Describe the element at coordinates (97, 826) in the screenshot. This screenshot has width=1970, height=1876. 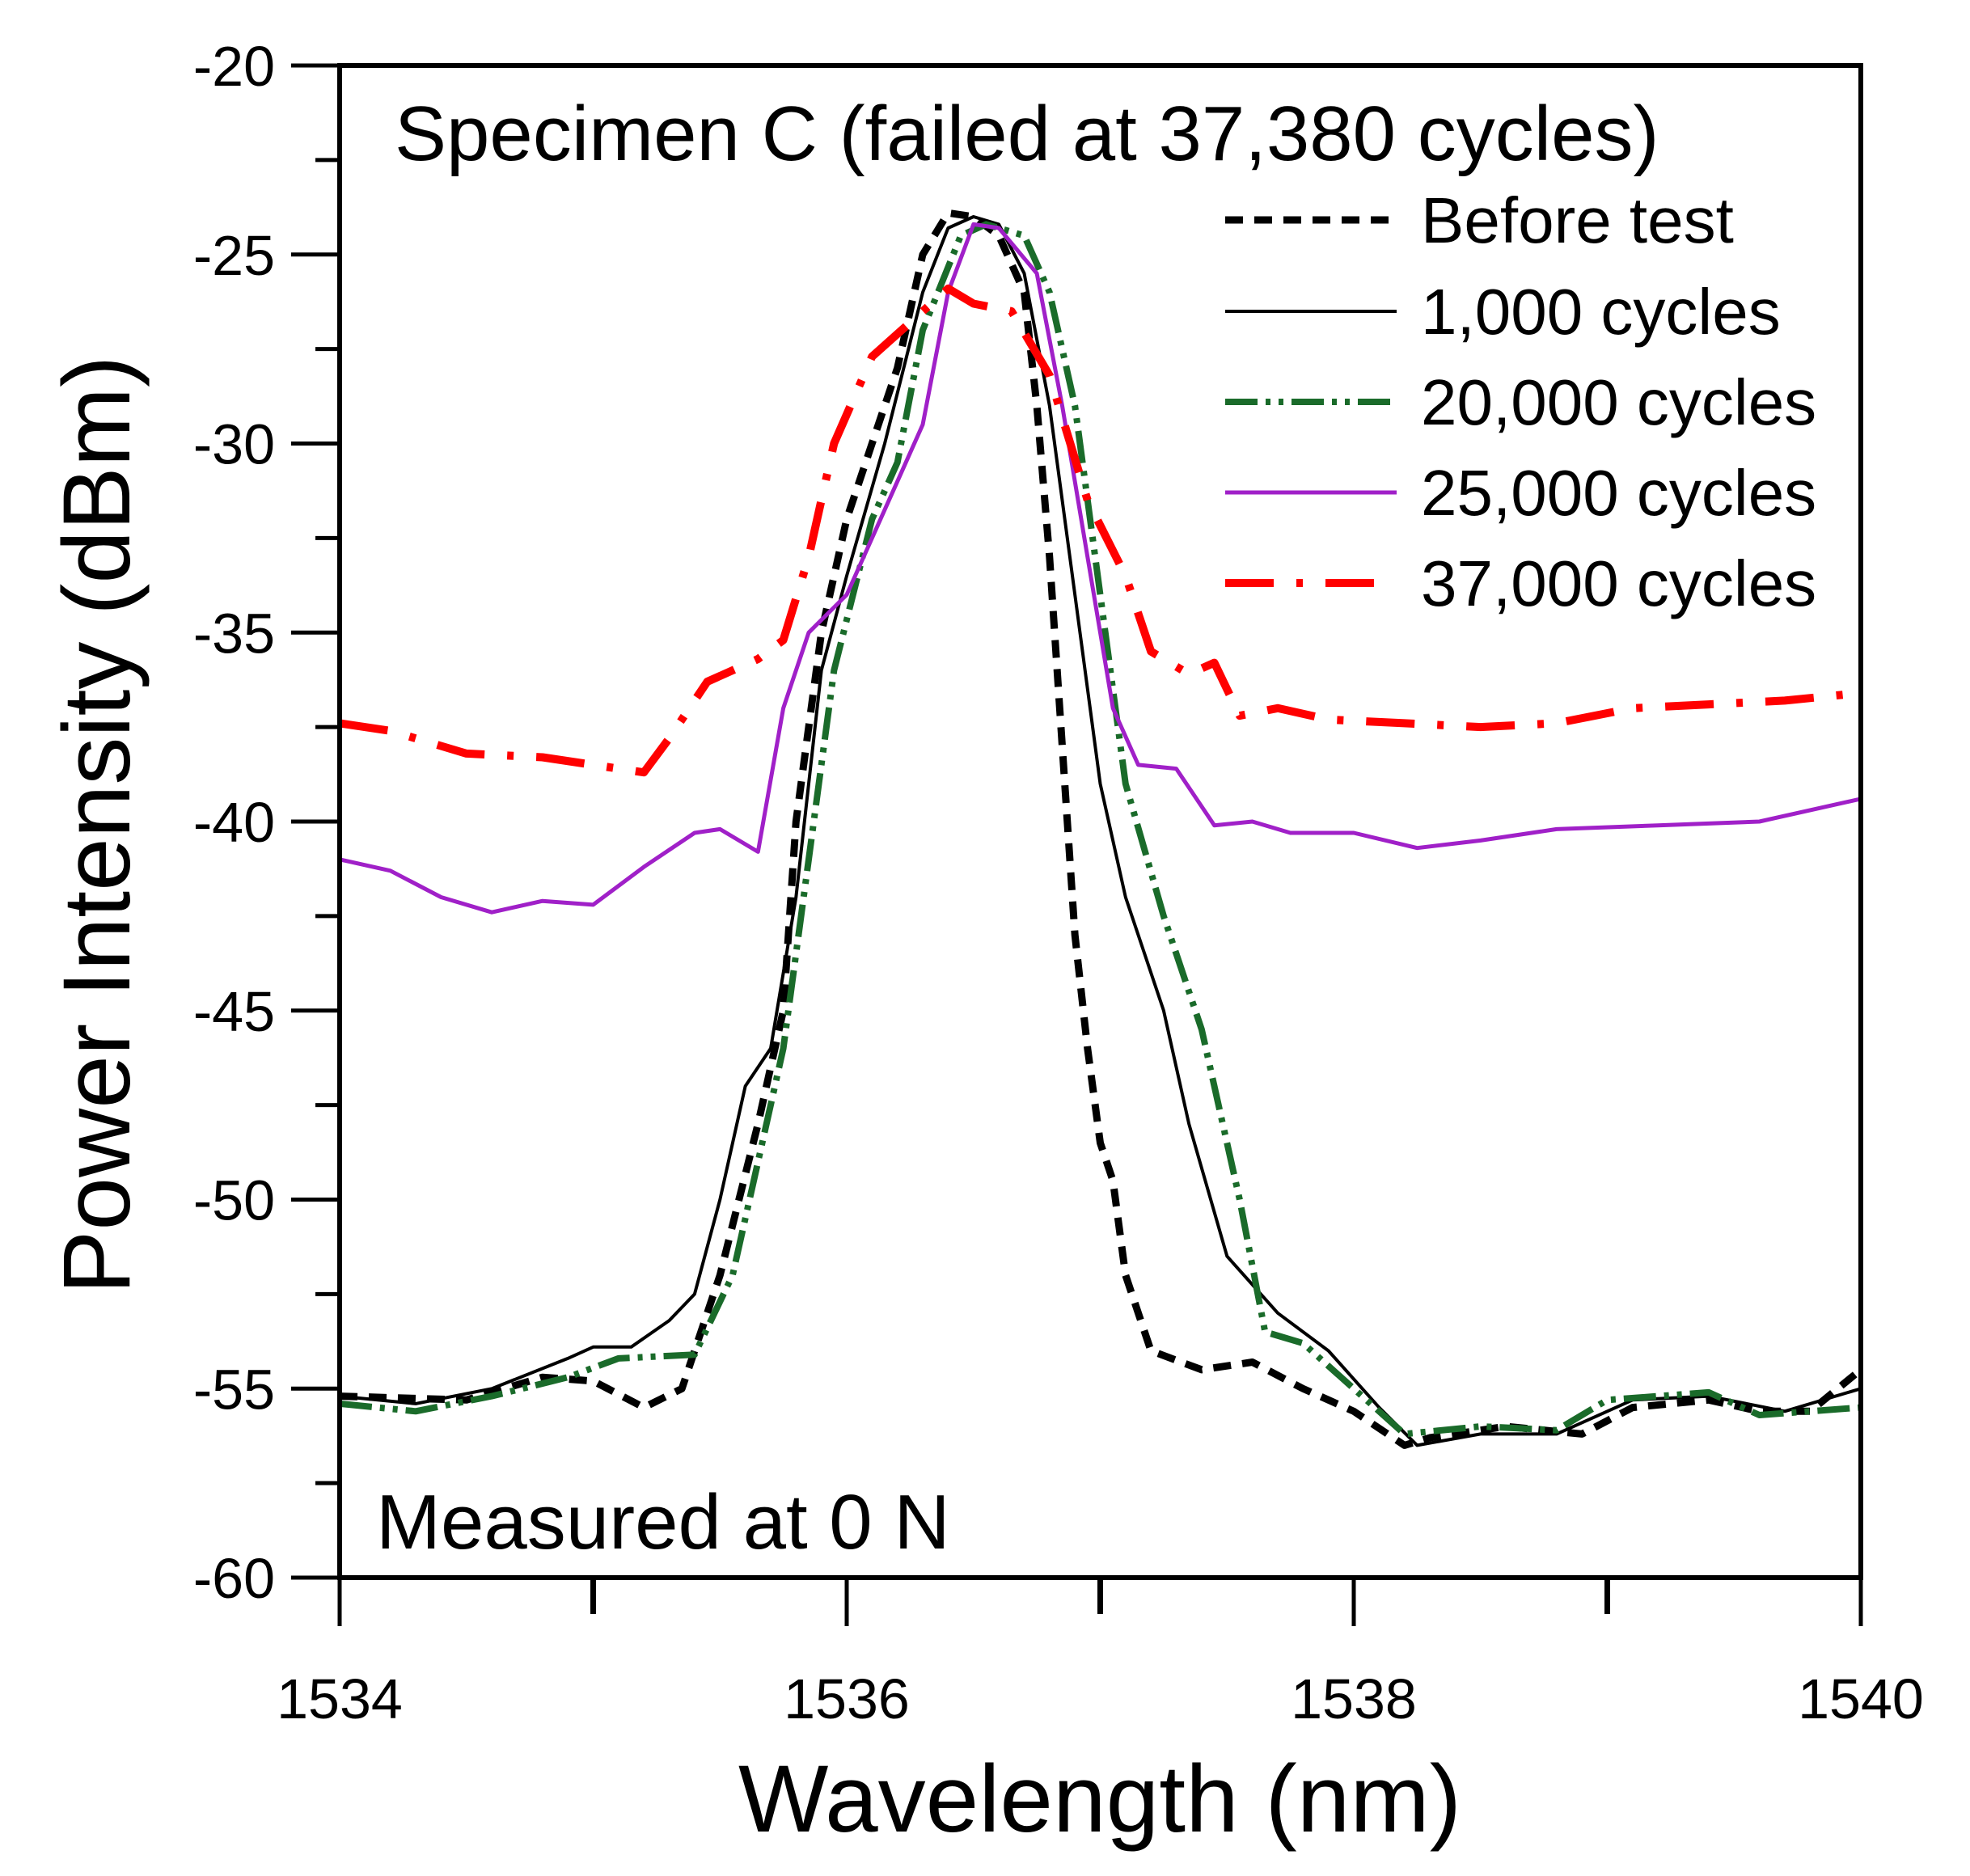
I see `y-axis-title: Power Intensity (dBm)` at that location.